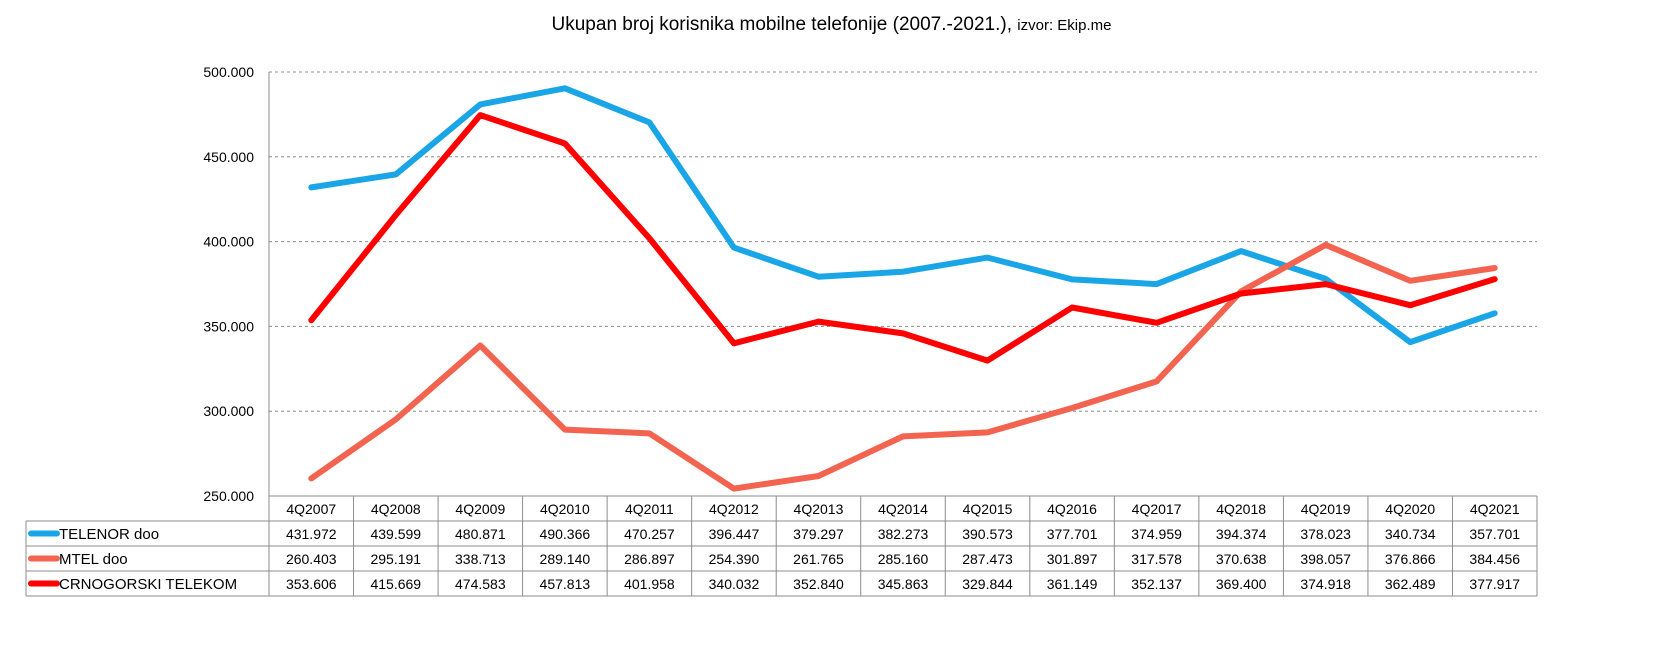  What do you see at coordinates (480, 559) in the screenshot?
I see `table-cell: 338.713` at bounding box center [480, 559].